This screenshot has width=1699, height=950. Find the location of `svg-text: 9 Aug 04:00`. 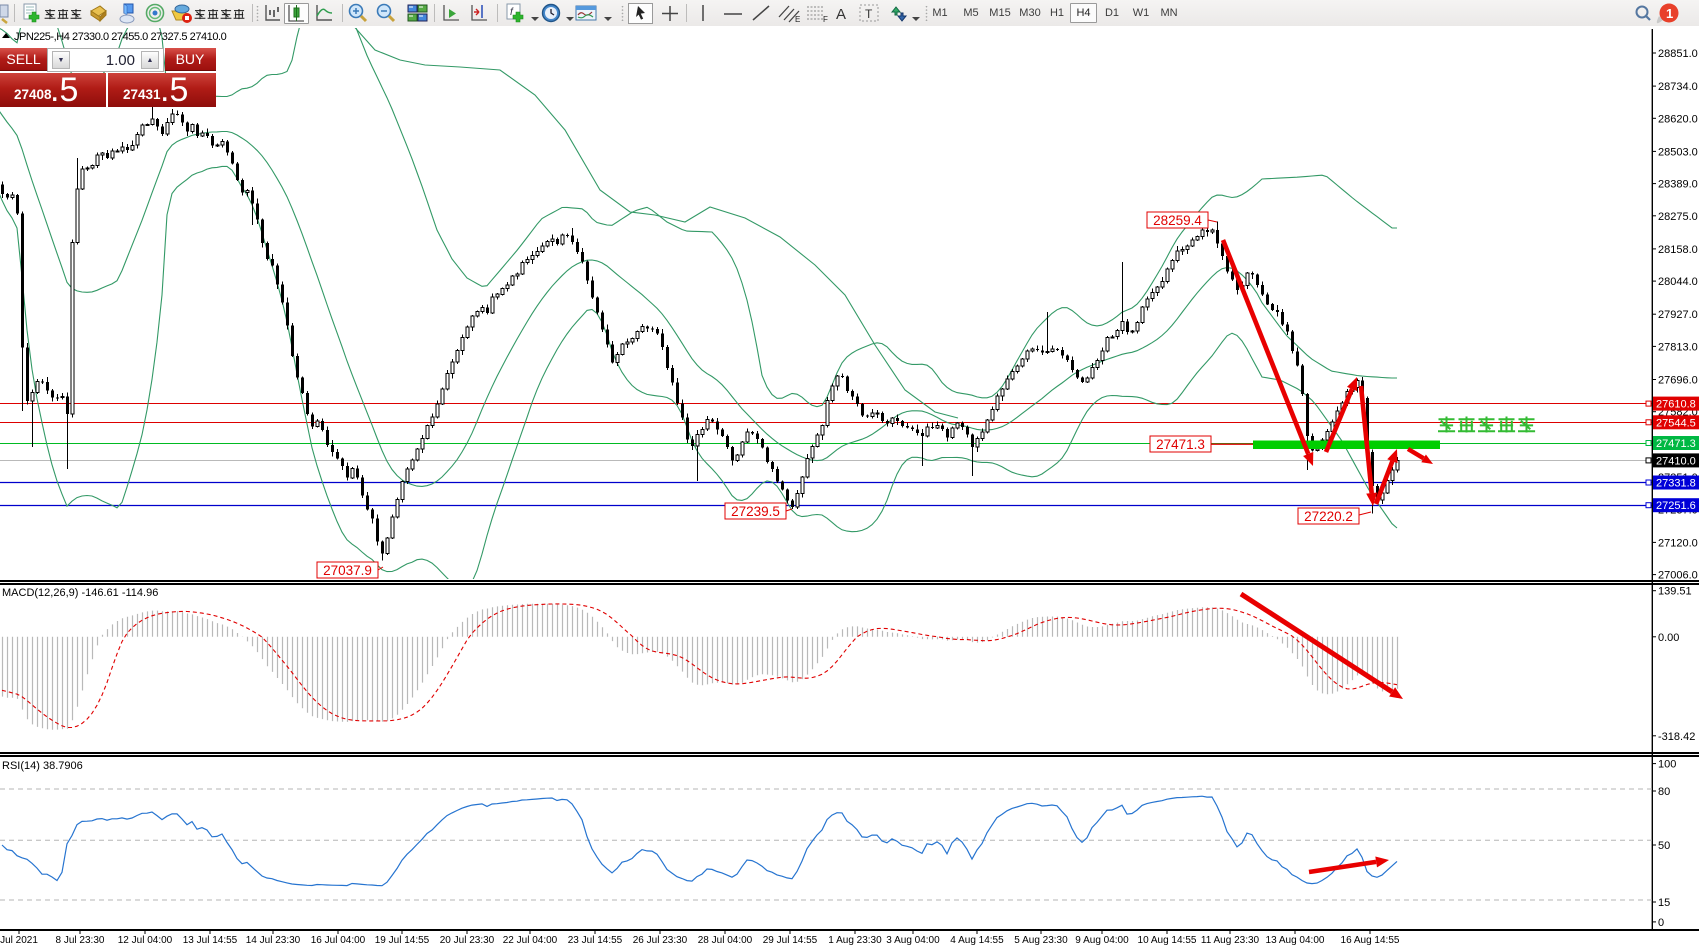

svg-text: 9 Aug 04:00 is located at coordinates (1102, 940).